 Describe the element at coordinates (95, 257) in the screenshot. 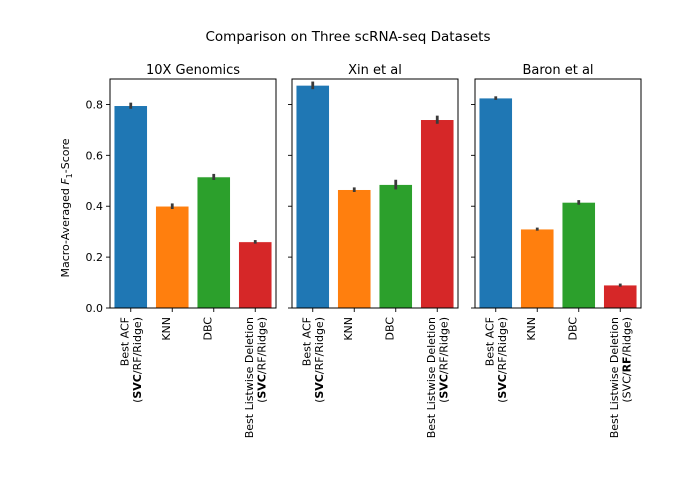

I see `y-tick-label: 0.2` at that location.